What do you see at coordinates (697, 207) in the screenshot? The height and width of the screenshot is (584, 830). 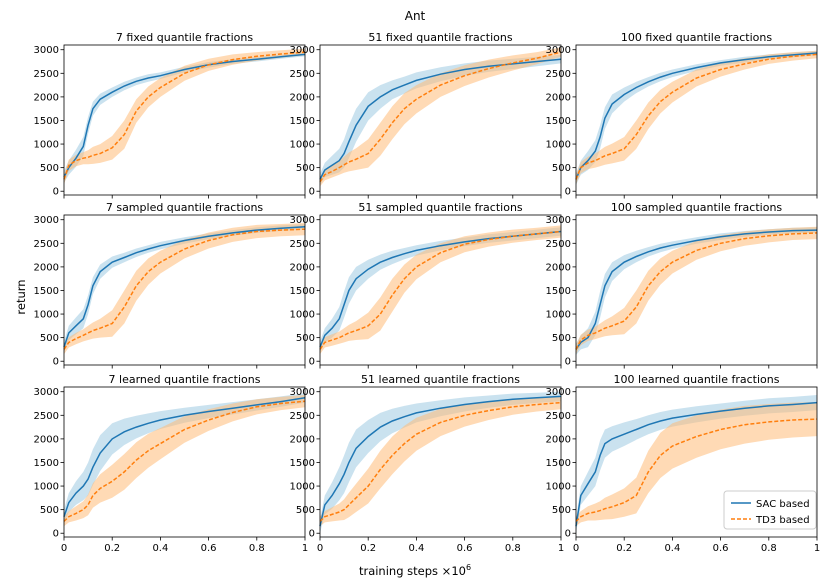 I see `subplot-title: 100 sampled quantile fractions` at bounding box center [697, 207].